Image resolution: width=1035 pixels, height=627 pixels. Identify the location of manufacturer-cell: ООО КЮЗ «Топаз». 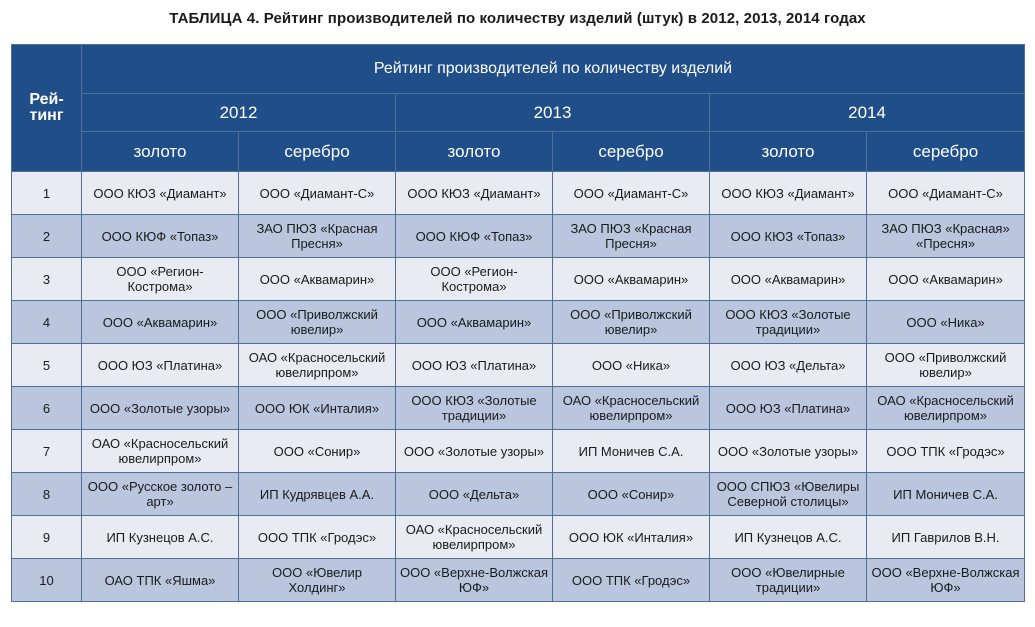
(788, 236).